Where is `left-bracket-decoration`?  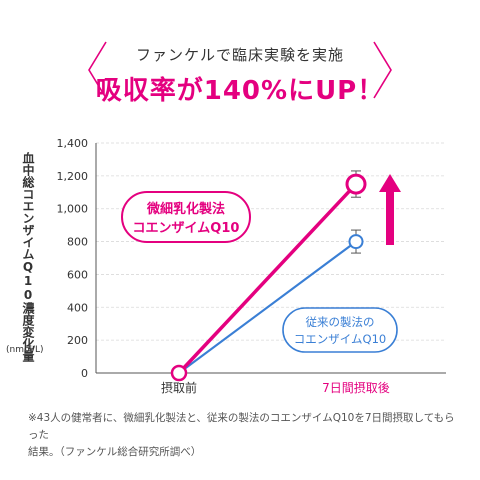 left-bracket-decoration is located at coordinates (97, 70).